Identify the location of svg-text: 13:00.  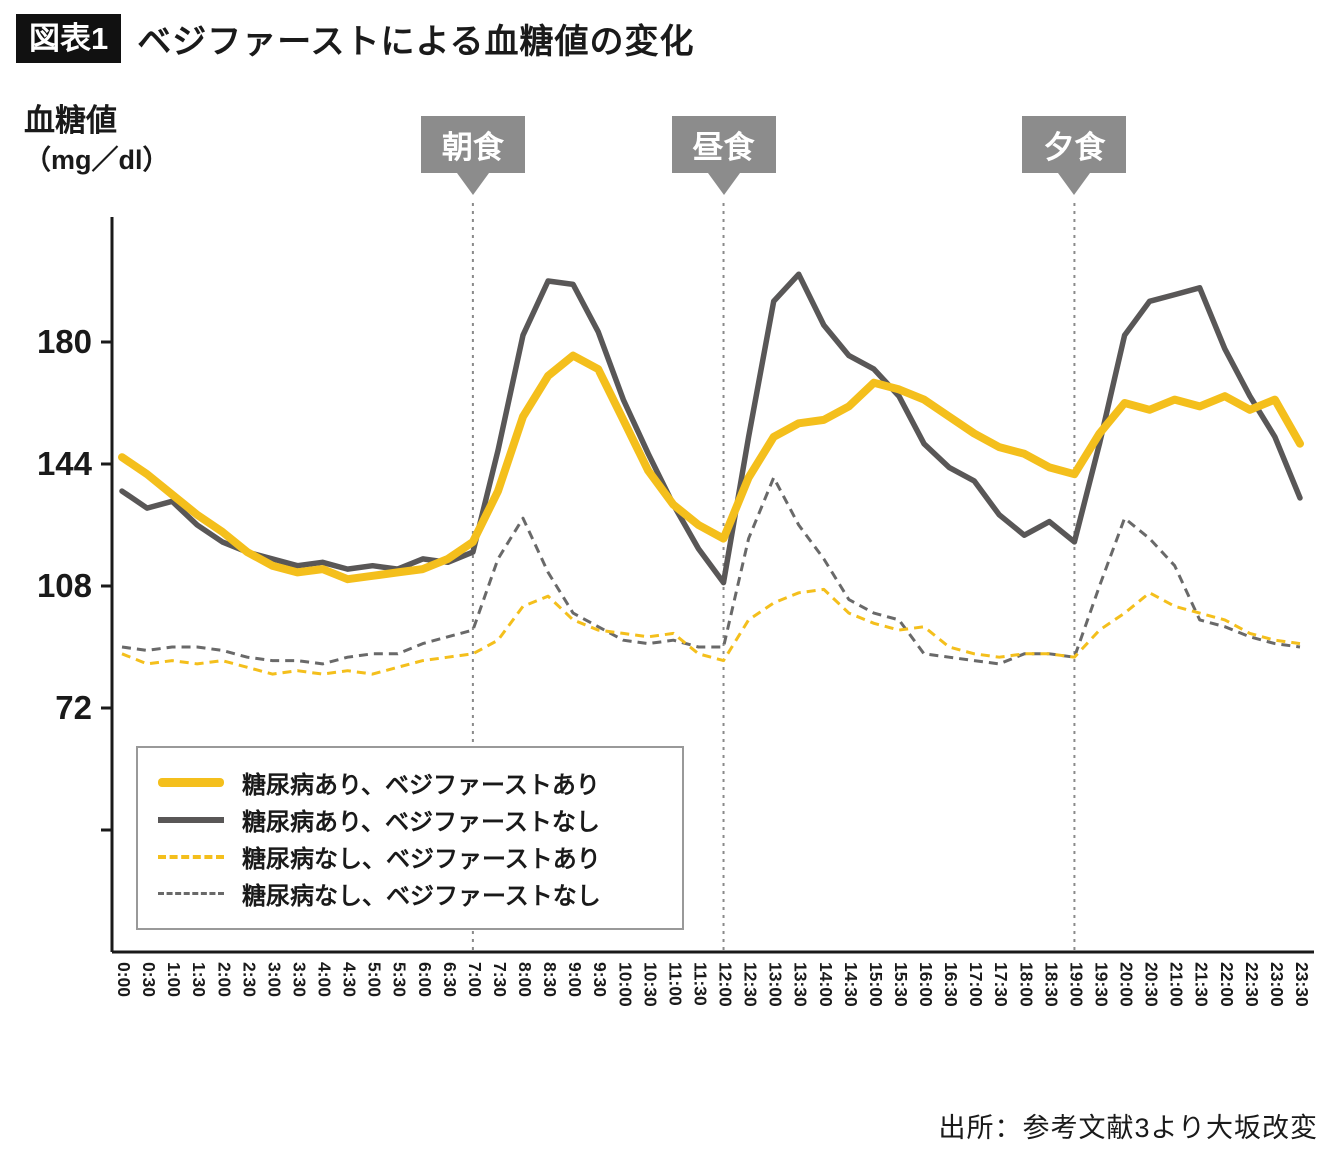
(776, 984).